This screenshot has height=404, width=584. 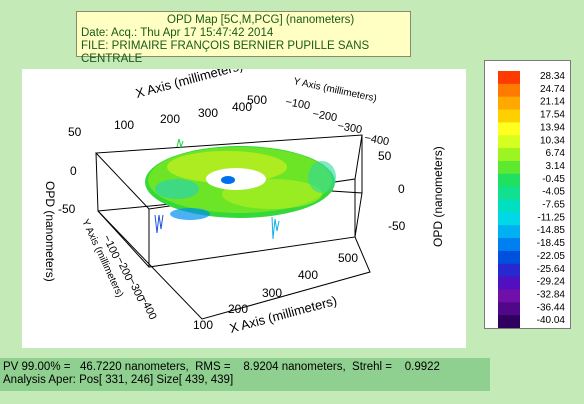 What do you see at coordinates (272, 293) in the screenshot?
I see `x-tick-front: 300` at bounding box center [272, 293].